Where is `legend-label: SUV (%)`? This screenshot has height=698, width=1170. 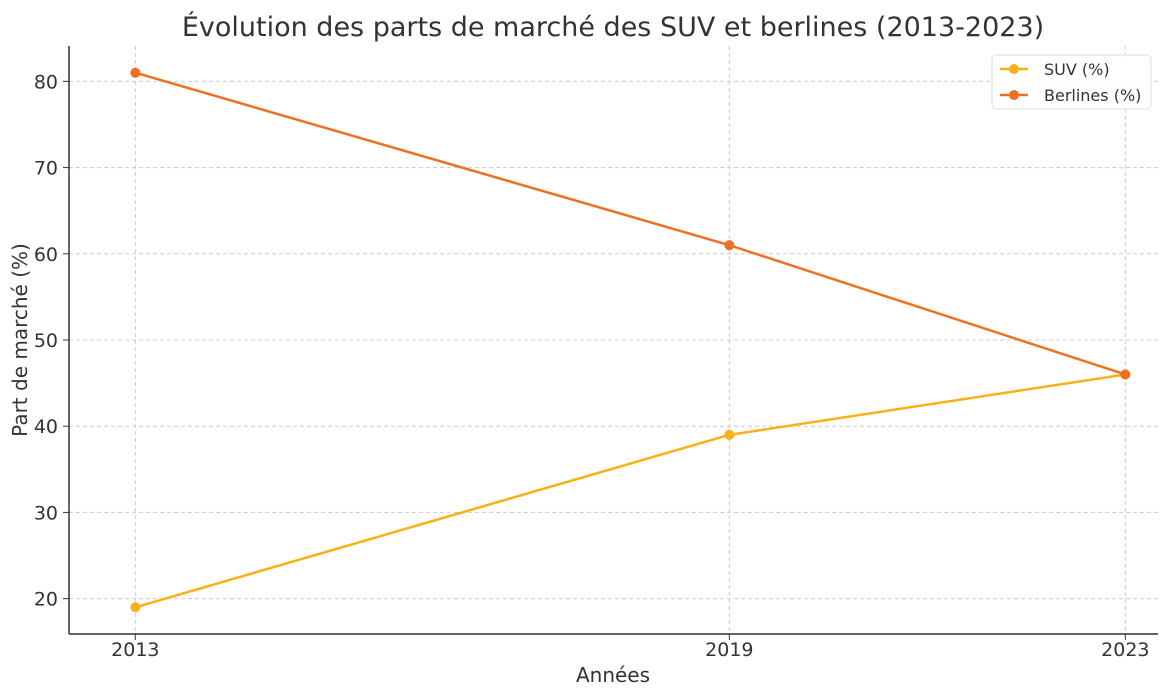
legend-label: SUV (%) is located at coordinates (1077, 69).